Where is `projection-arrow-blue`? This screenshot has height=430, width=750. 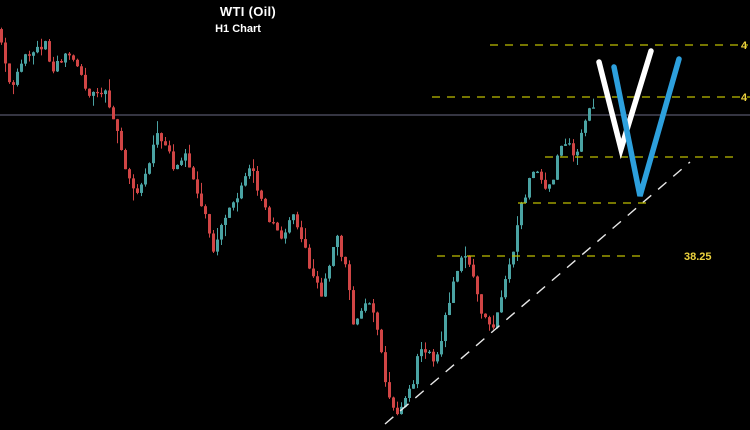 projection-arrow-blue is located at coordinates (646, 126).